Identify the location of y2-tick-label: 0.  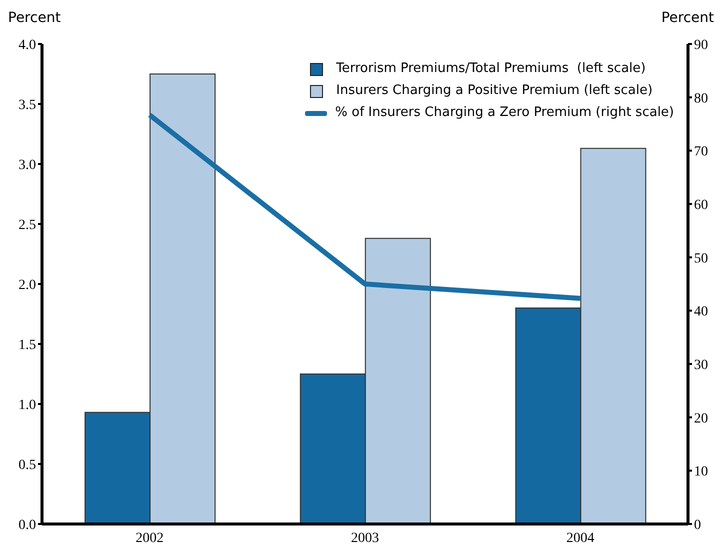
(697, 525).